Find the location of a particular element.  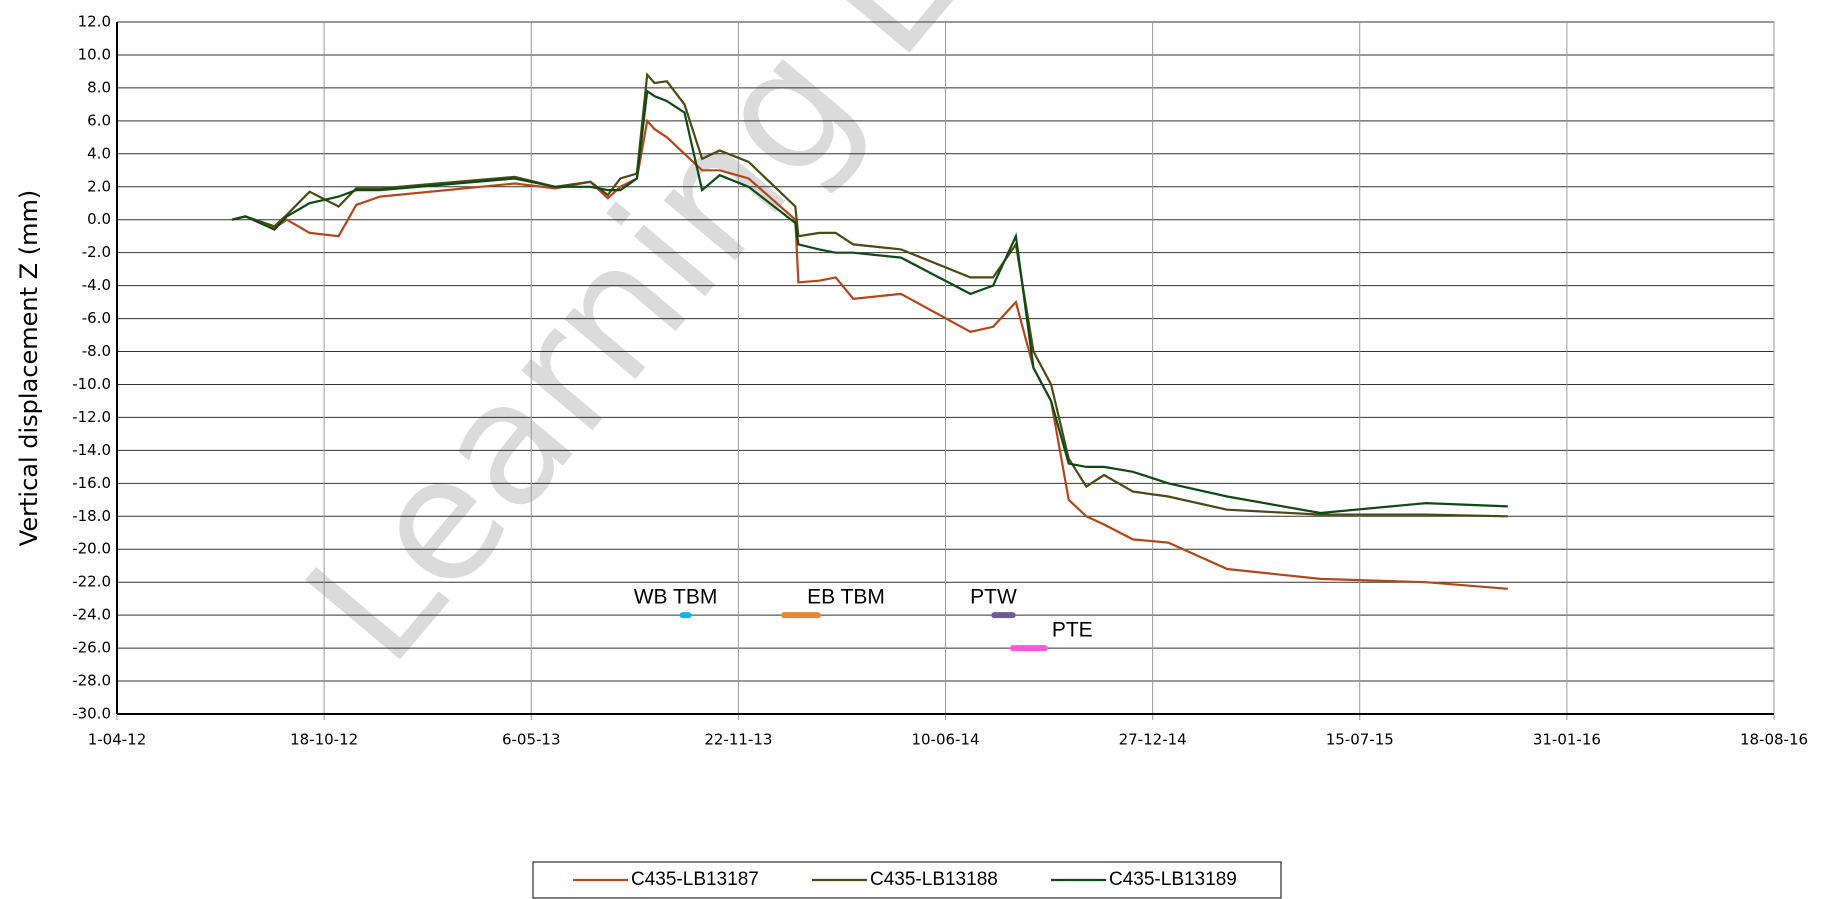

y-tick-label: -10.0 is located at coordinates (91, 384).